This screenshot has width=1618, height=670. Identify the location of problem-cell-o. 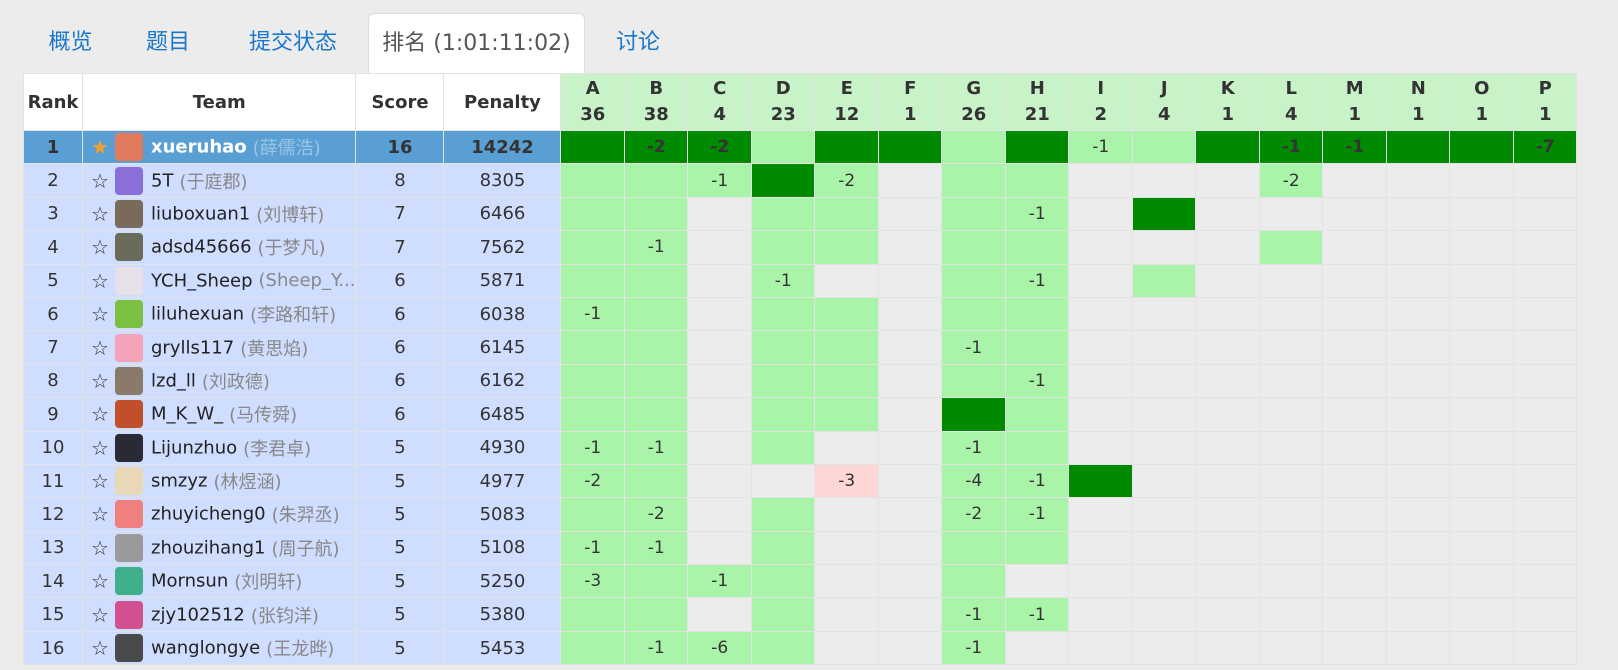
(1481, 147).